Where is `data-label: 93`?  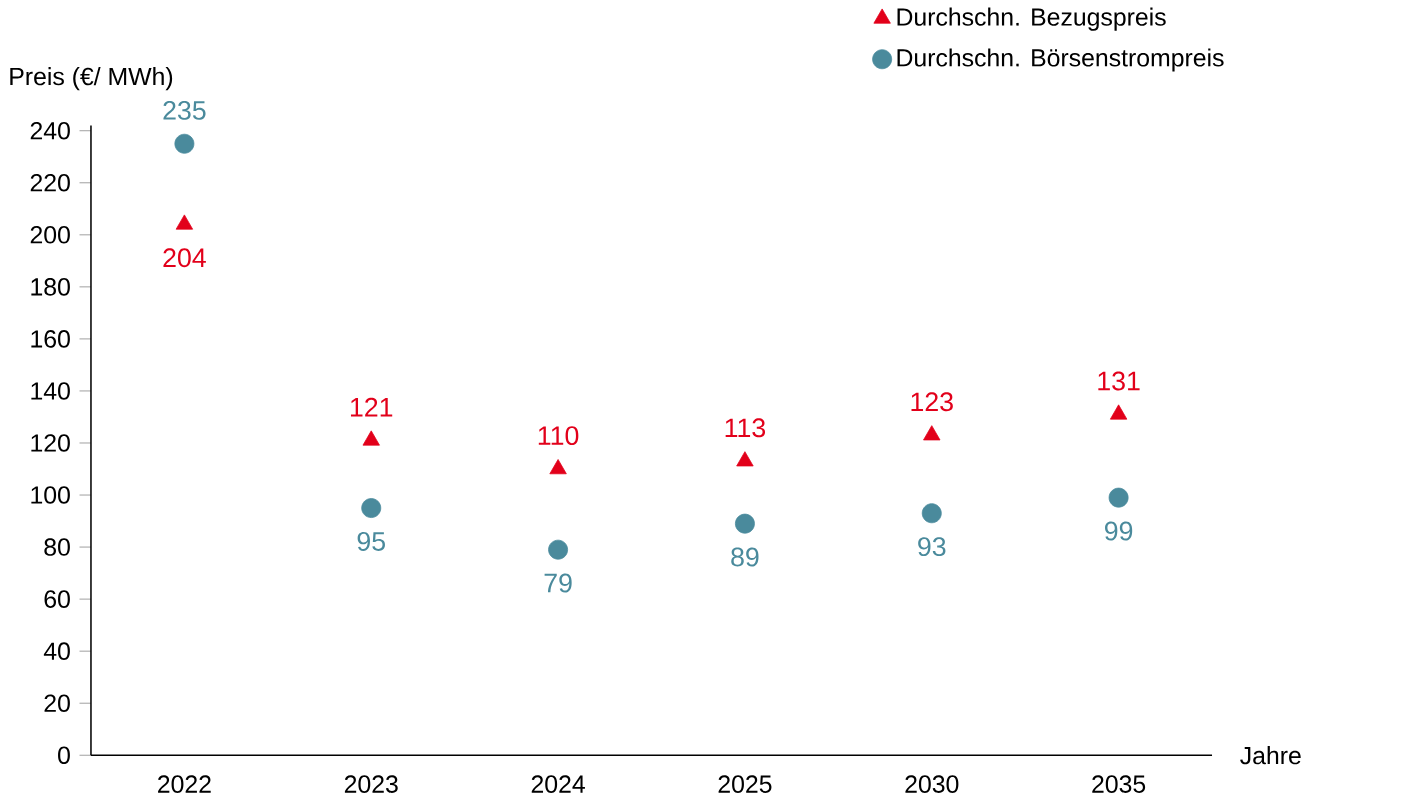
data-label: 93 is located at coordinates (932, 547).